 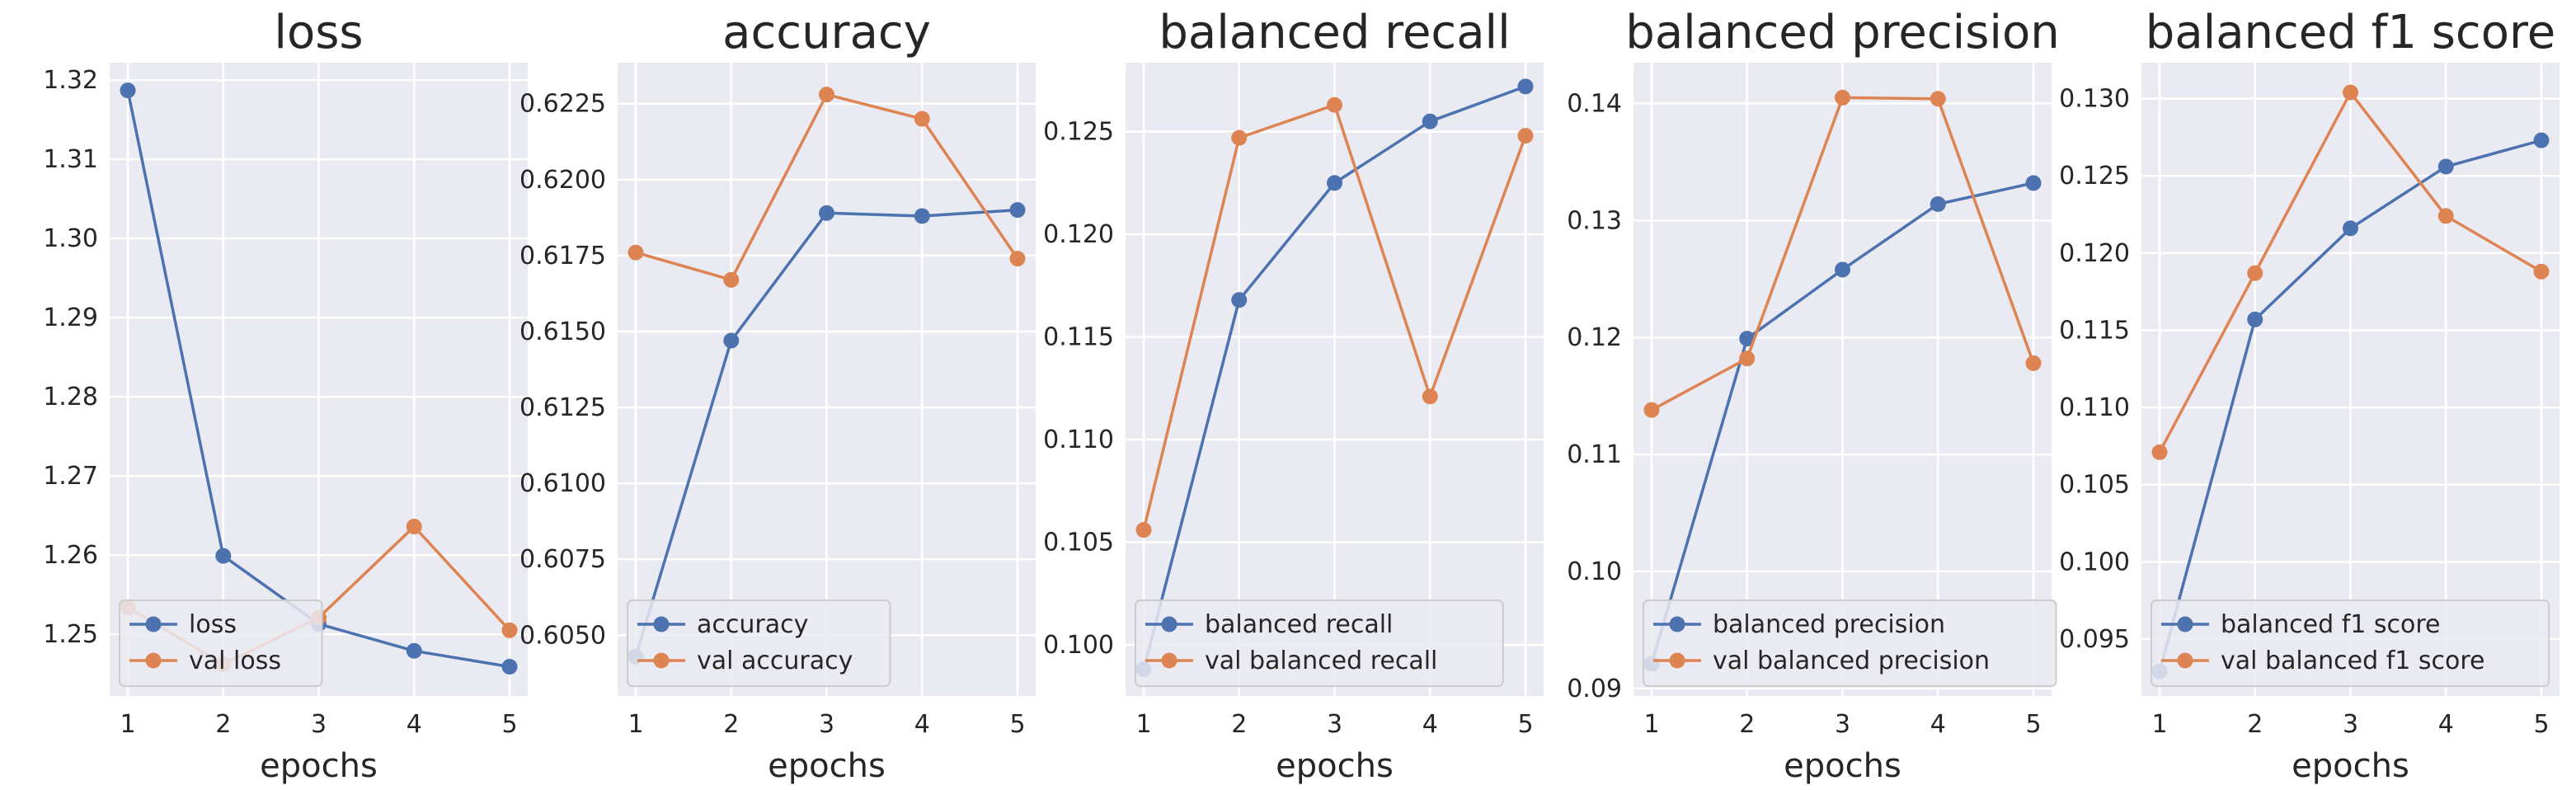 What do you see at coordinates (826, 32) in the screenshot?
I see `chart-title: accuracy` at bounding box center [826, 32].